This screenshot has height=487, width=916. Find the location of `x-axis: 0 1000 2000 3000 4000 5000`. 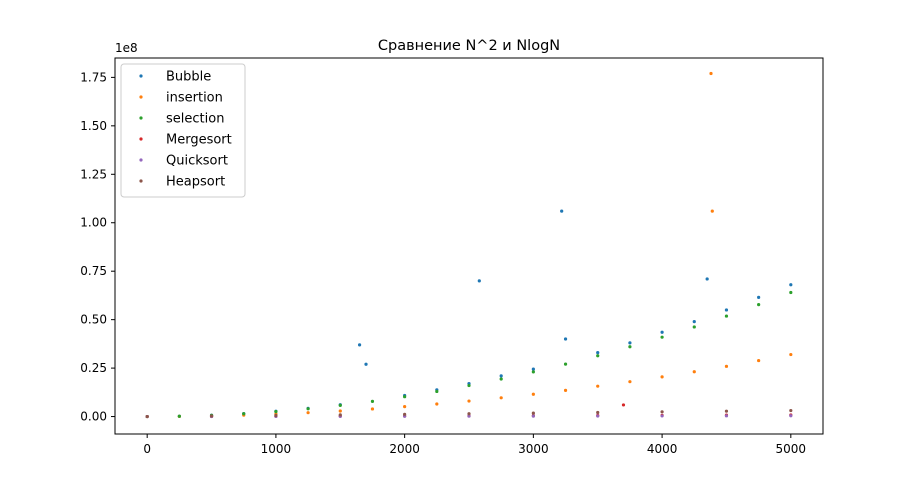

x-axis: 0 1000 2000 3000 4000 5000 is located at coordinates (474, 445).